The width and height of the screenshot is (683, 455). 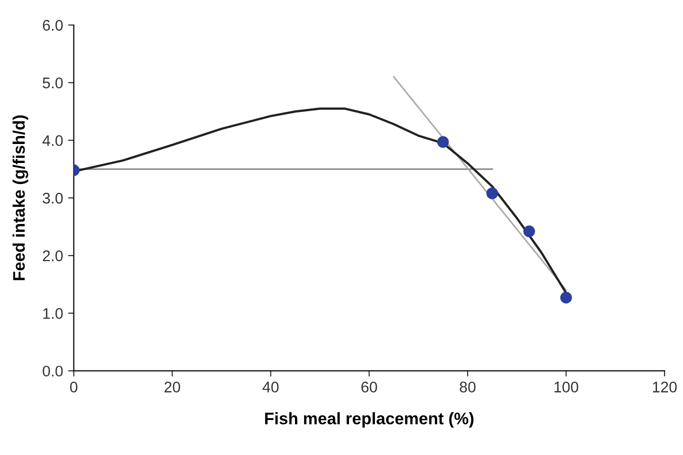 I want to click on x-axis-title: Fish meal replacement (%), so click(x=369, y=420).